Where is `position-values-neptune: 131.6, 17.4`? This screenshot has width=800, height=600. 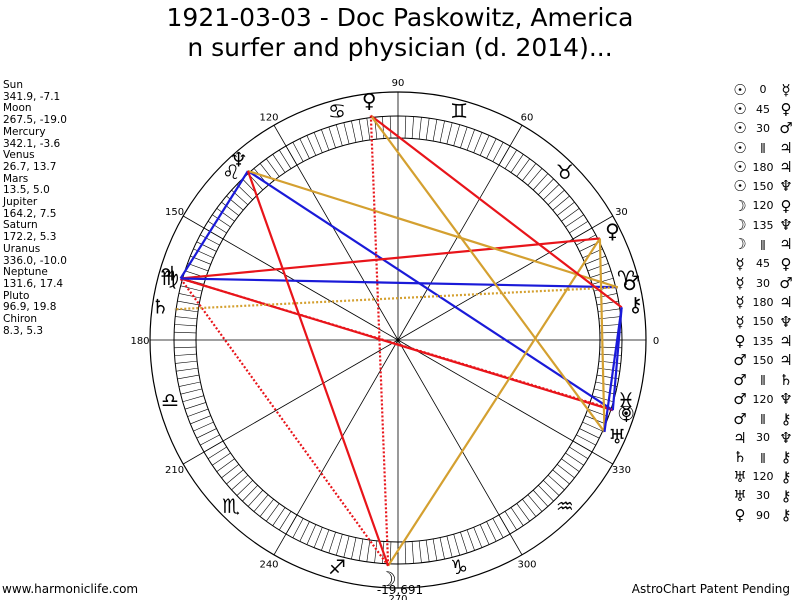
position-values-neptune: 131.6, 17.4 is located at coordinates (33, 283).